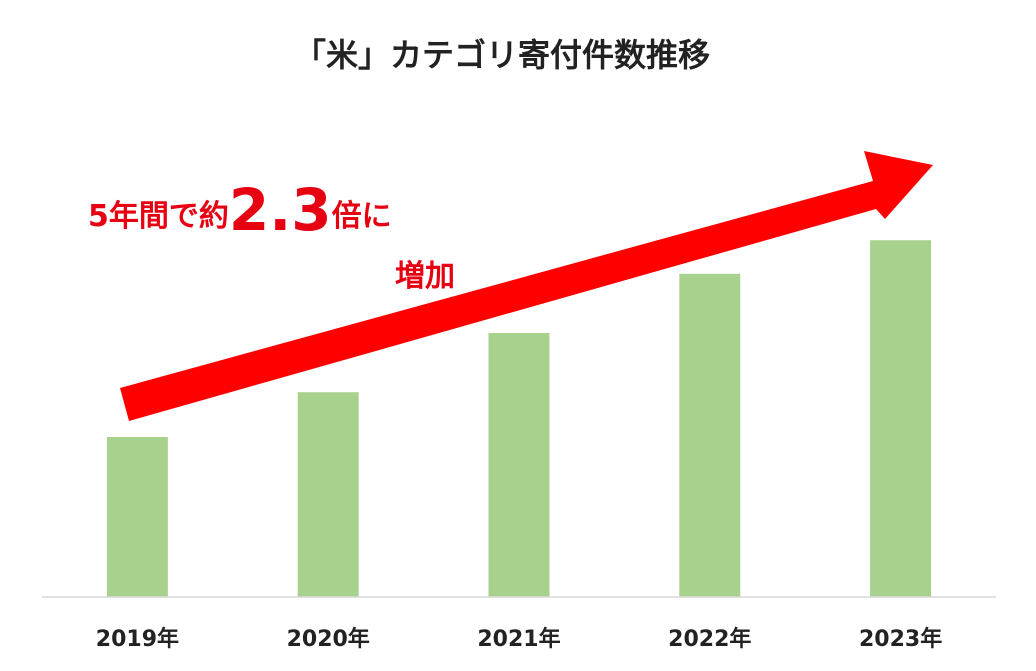  What do you see at coordinates (900, 639) in the screenshot?
I see `x-tick-label: 2023年` at bounding box center [900, 639].